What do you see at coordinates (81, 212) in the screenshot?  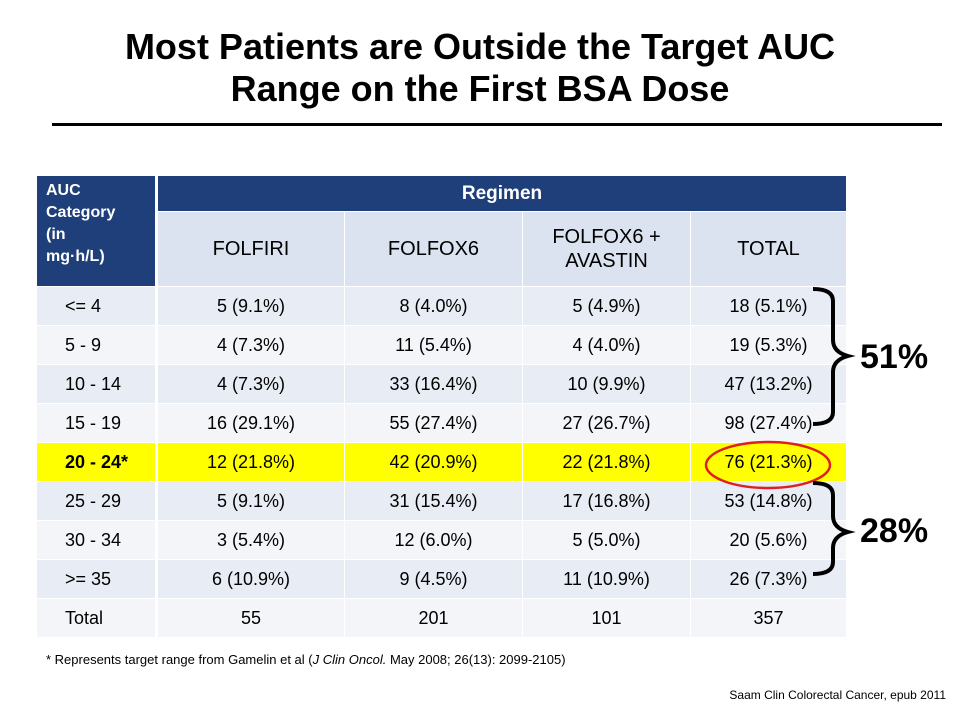 I see `auc-category-header-line: Category` at bounding box center [81, 212].